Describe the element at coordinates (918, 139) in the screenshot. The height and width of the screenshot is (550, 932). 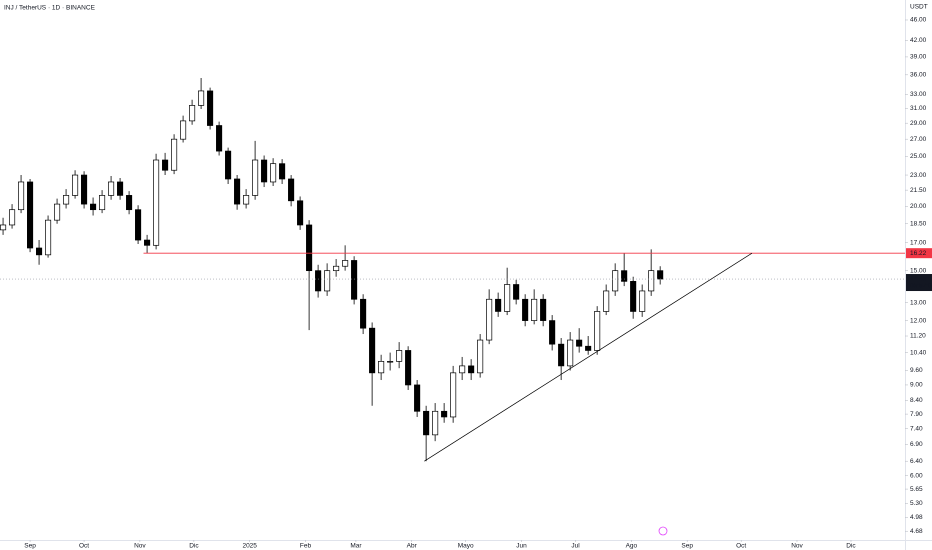
I see `y-tick-label: 27.00` at that location.